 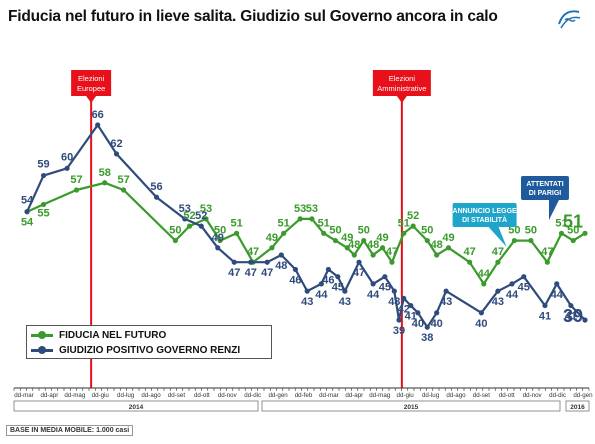 I want to click on callout-label-0: DI STABILITÀ, so click(x=484, y=219).